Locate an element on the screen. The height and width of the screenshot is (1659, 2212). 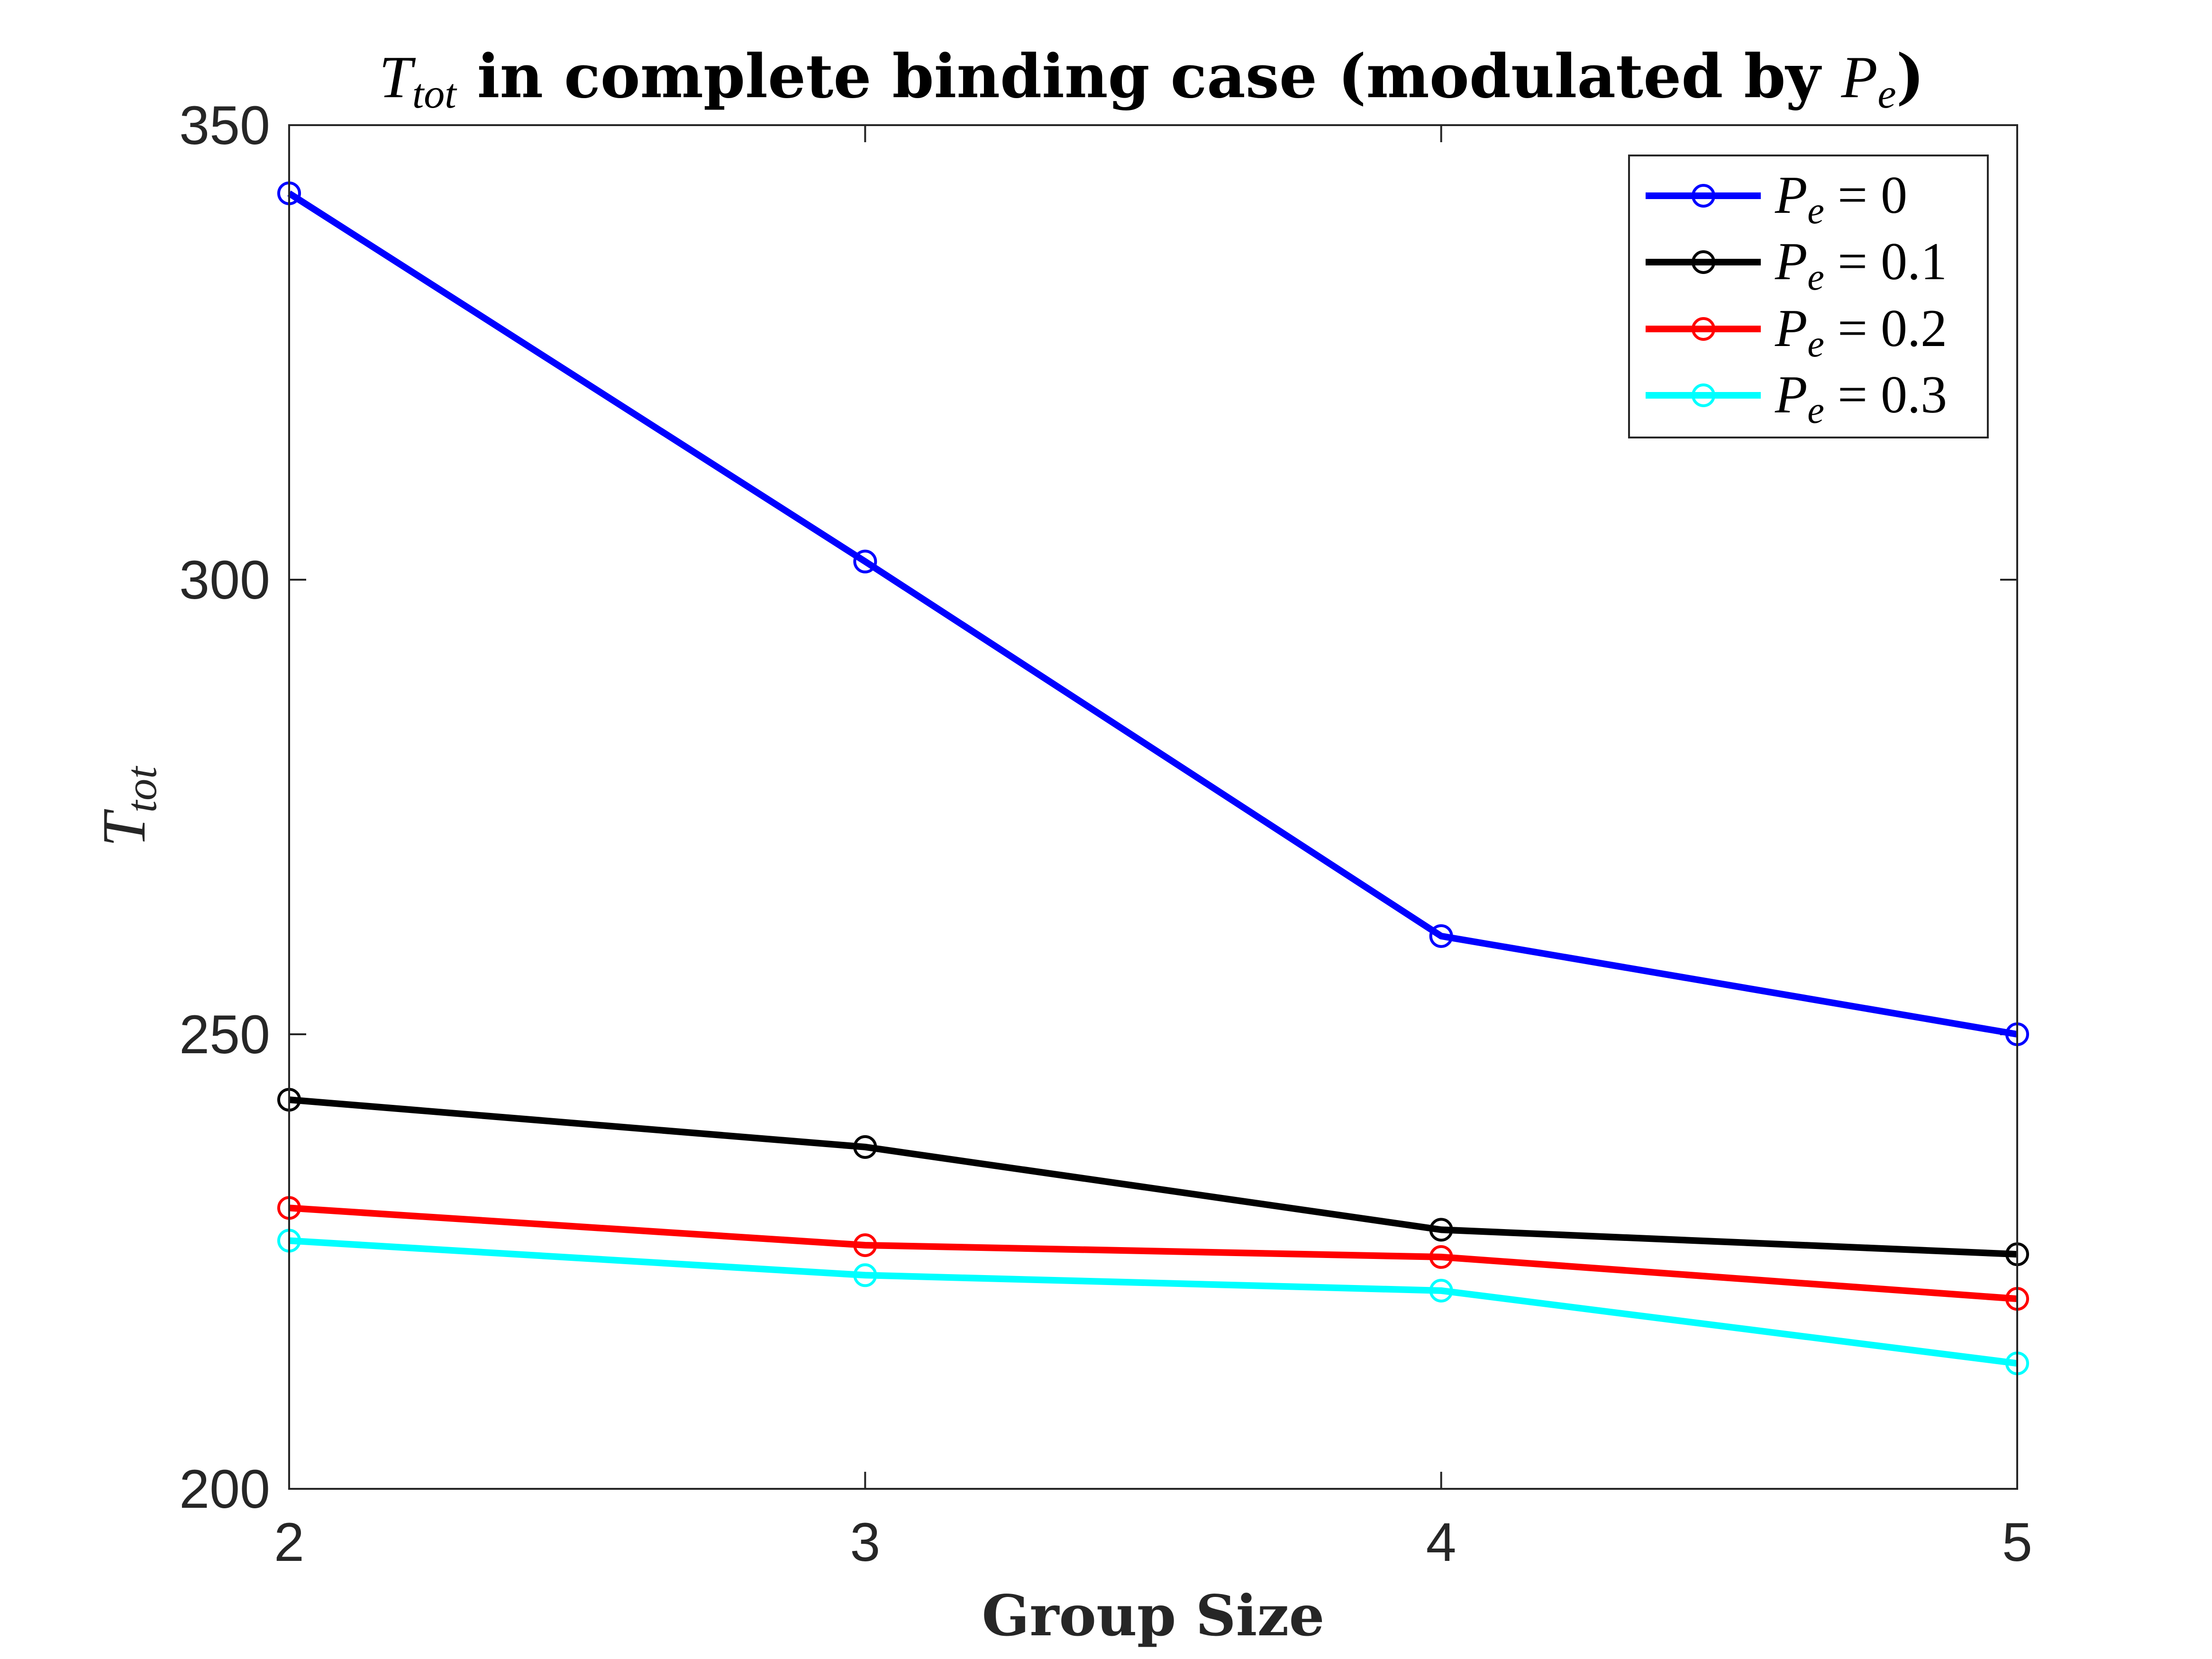
title-close: ) is located at coordinates (1910, 76).